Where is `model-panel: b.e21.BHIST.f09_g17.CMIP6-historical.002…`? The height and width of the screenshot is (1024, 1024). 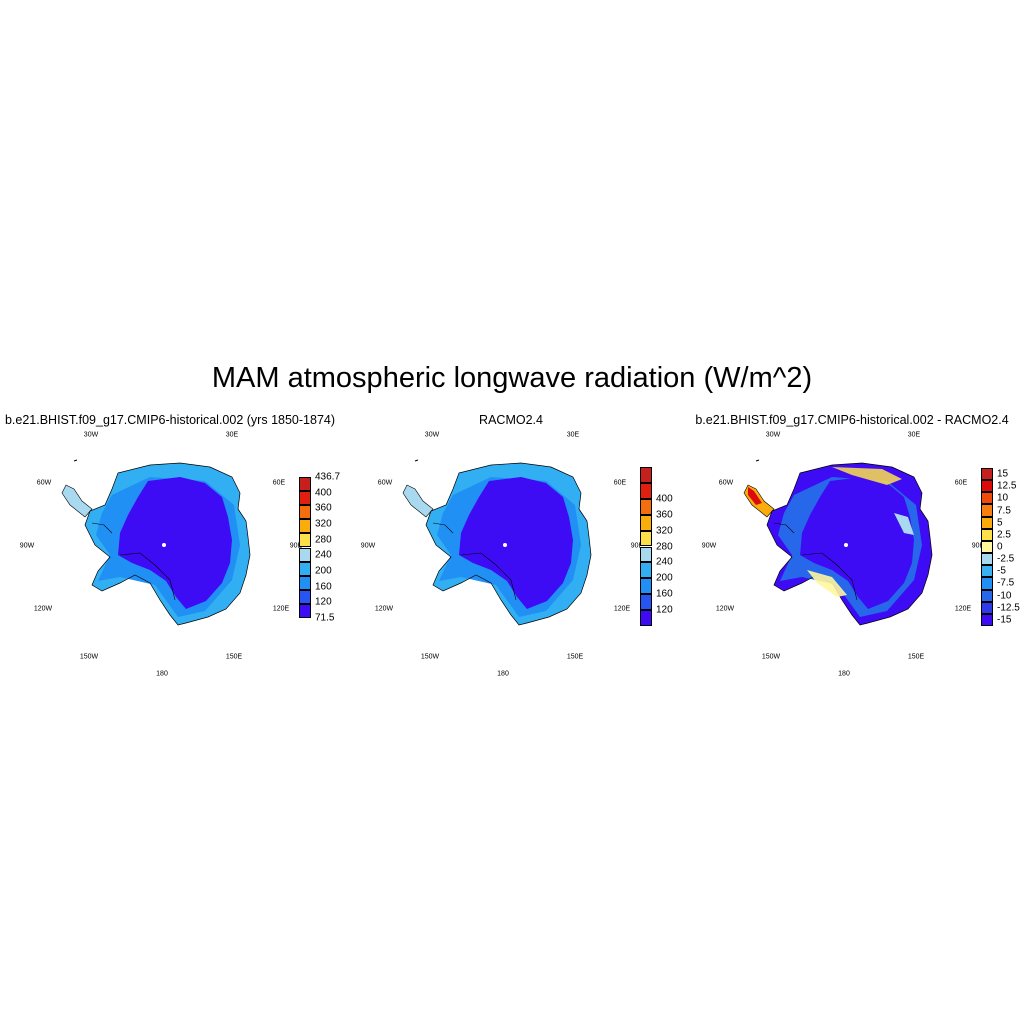 model-panel: b.e21.BHIST.f09_g17.CMIP6-historical.002… is located at coordinates (170, 545).